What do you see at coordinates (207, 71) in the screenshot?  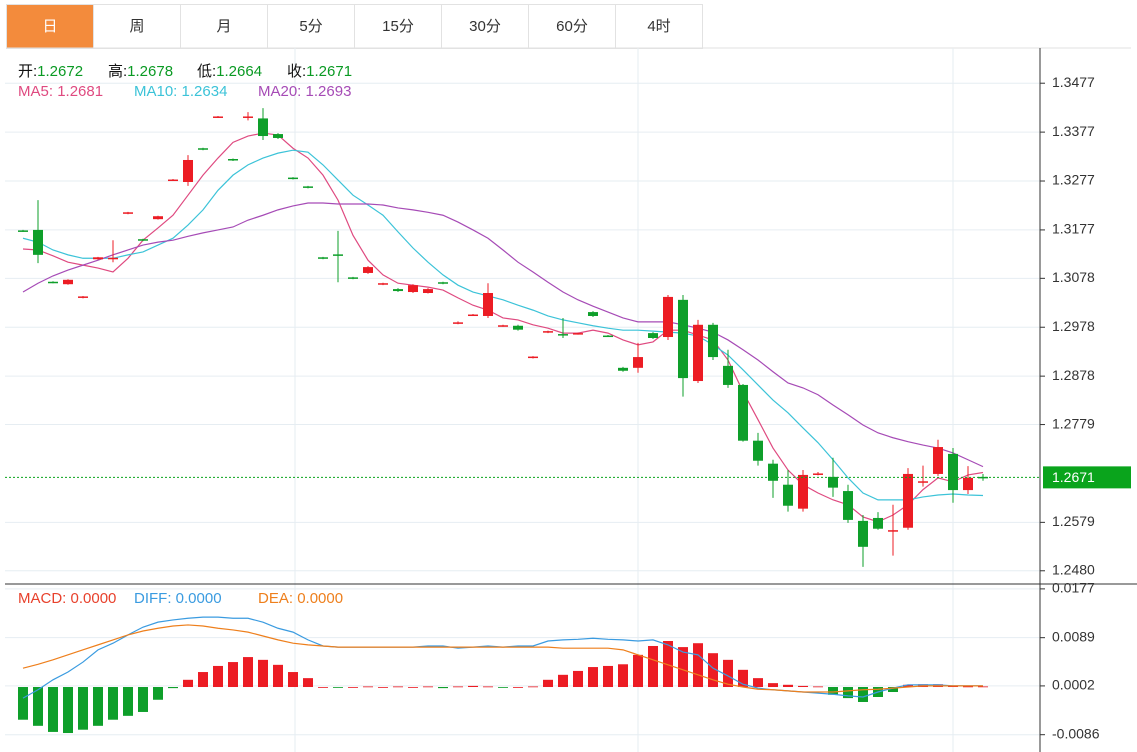 I see `ohlc-label: 低:` at bounding box center [207, 71].